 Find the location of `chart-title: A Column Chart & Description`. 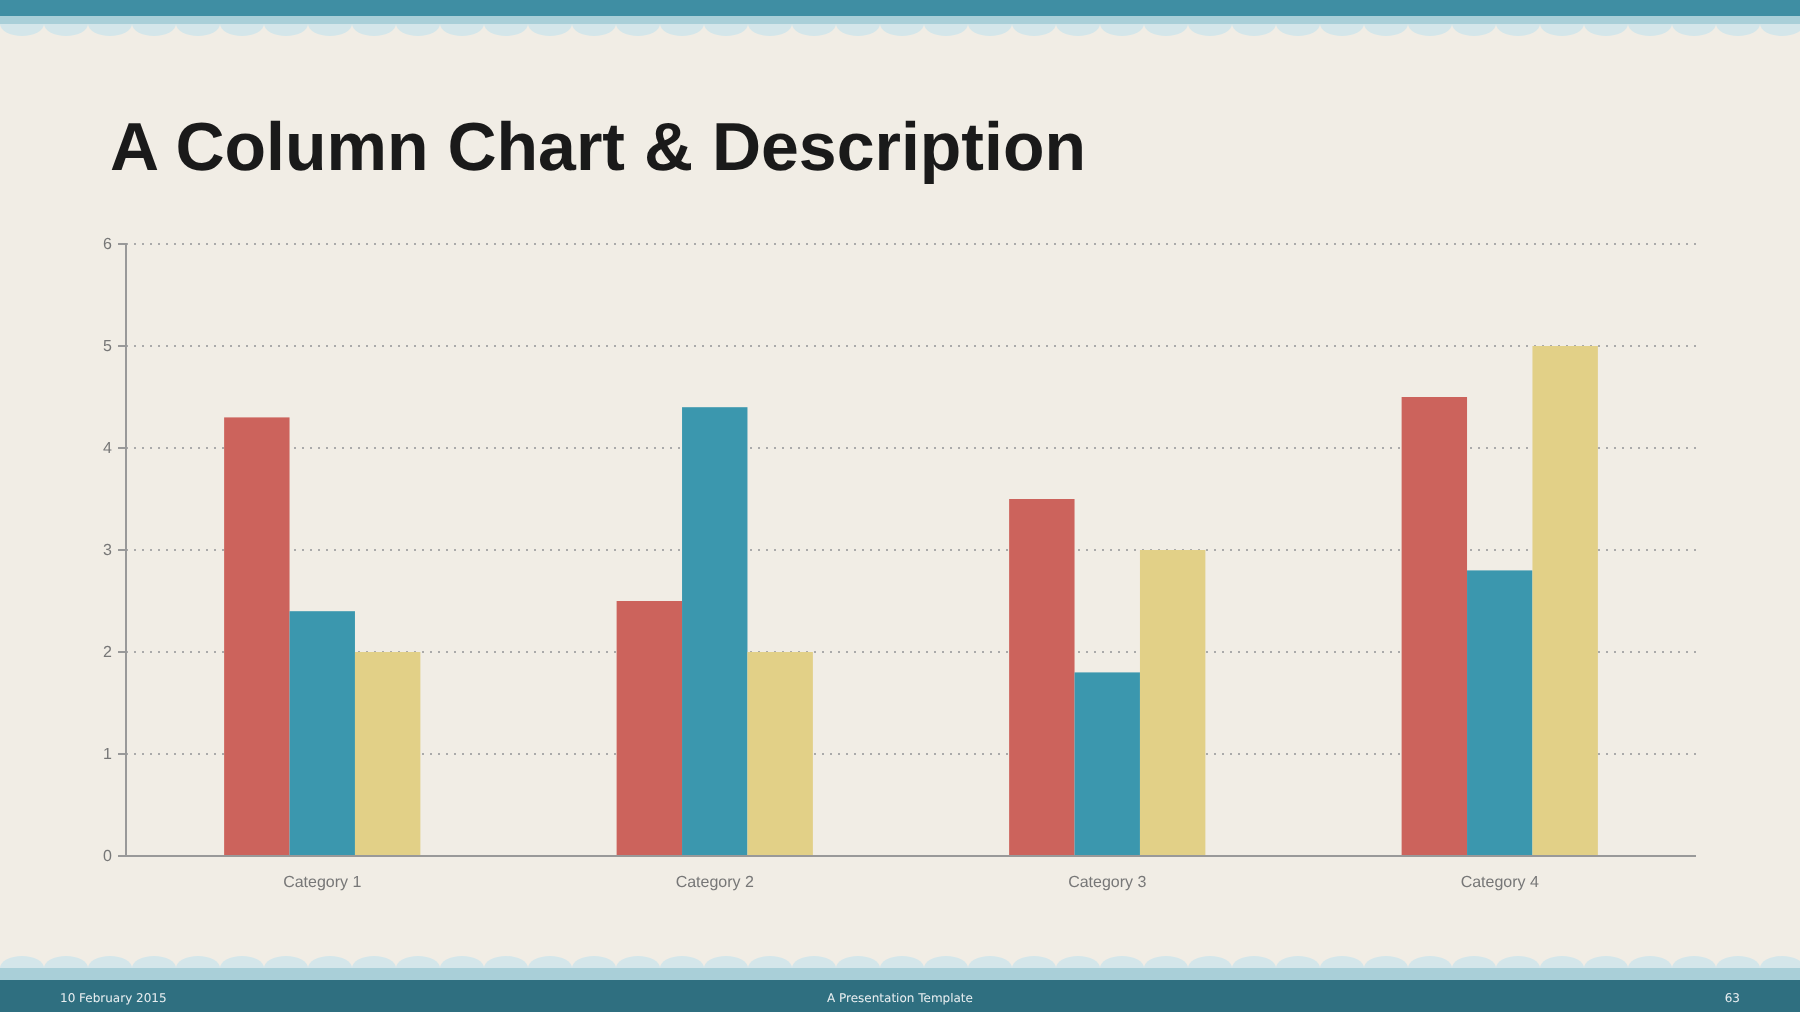

chart-title: A Column Chart & Description is located at coordinates (598, 148).